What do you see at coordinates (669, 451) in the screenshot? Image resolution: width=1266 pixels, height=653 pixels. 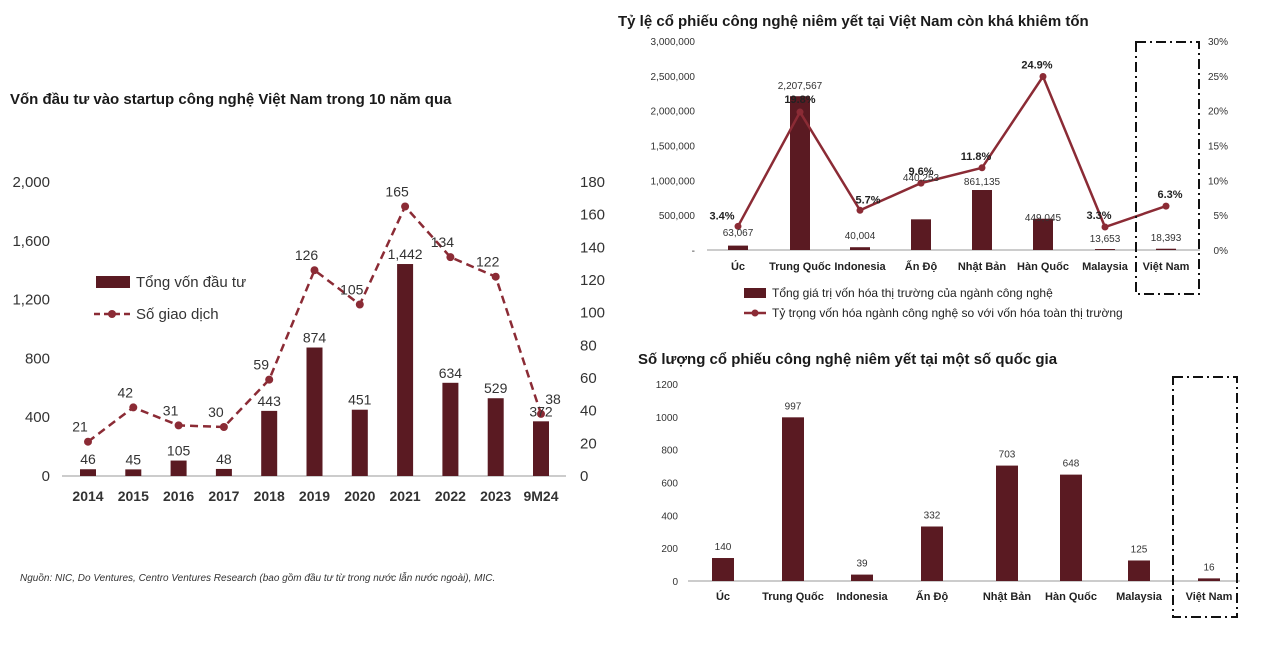 I see `y-tick-label: 800` at bounding box center [669, 451].